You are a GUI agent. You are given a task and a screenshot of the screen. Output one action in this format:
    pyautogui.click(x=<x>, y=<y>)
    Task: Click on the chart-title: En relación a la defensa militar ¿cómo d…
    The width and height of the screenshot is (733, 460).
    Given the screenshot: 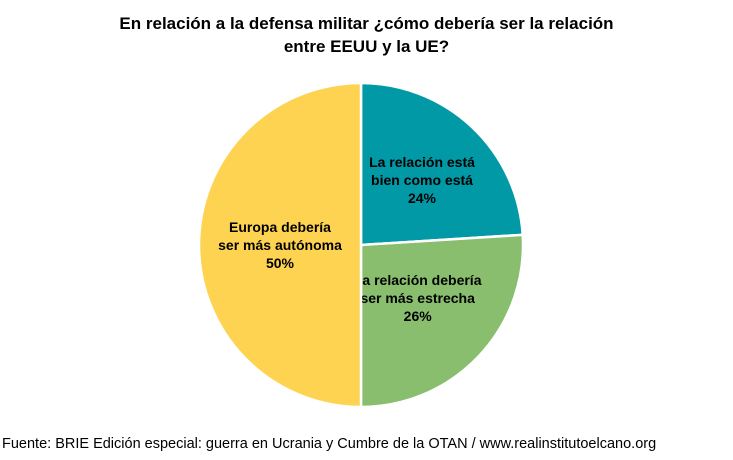 What is the action you would take?
    pyautogui.click(x=366, y=35)
    